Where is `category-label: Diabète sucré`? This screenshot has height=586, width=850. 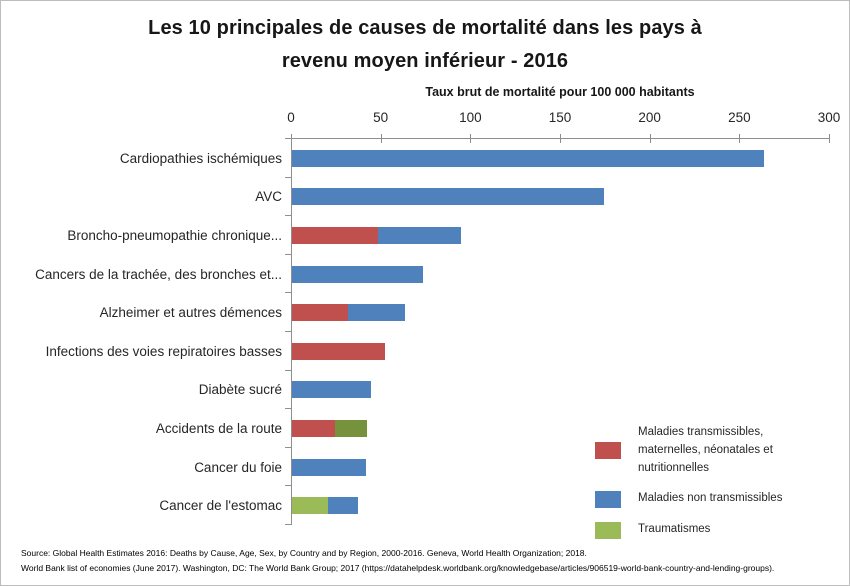 category-label: Diabète sucré is located at coordinates (240, 390).